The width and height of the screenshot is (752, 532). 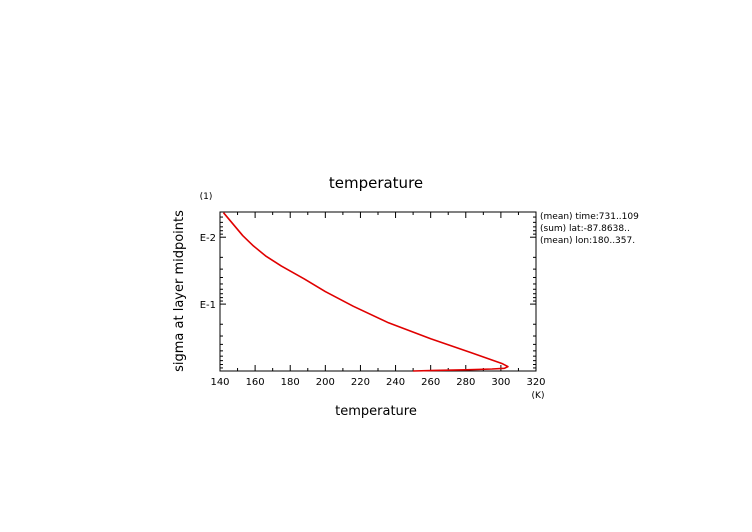 I want to click on annotation-time: (mean) time:731..109, so click(x=589, y=217).